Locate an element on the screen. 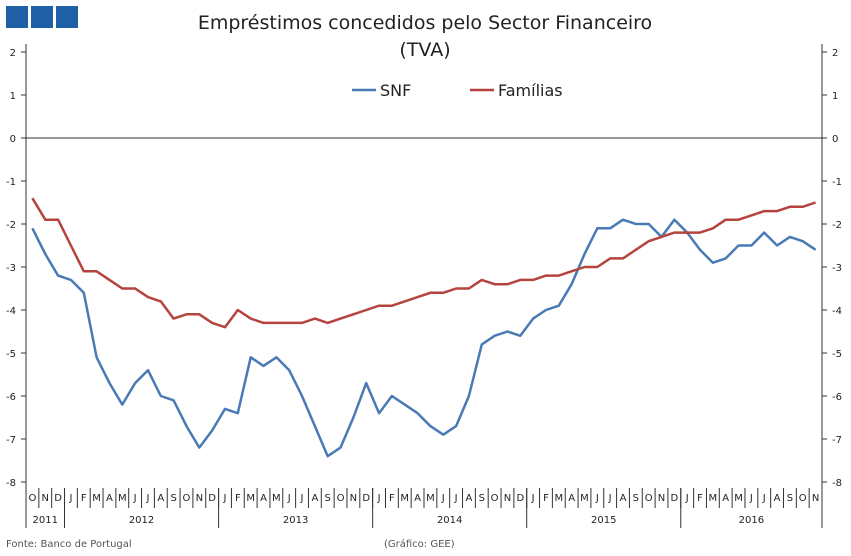  x-year-label: 2015 is located at coordinates (603, 520).